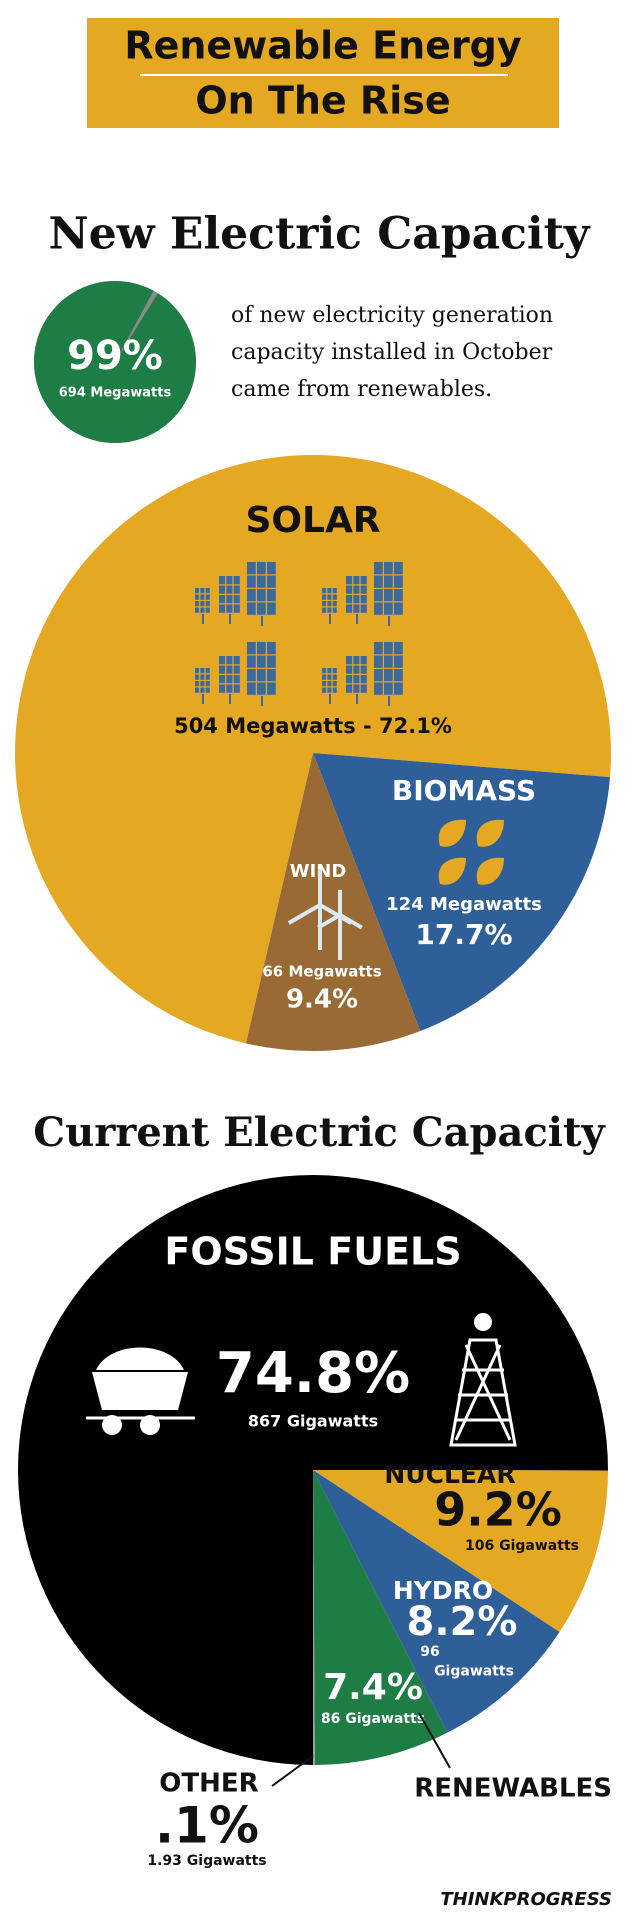 The width and height of the screenshot is (638, 1922). I want to click on stat-caption: capacity installed in October, so click(392, 352).